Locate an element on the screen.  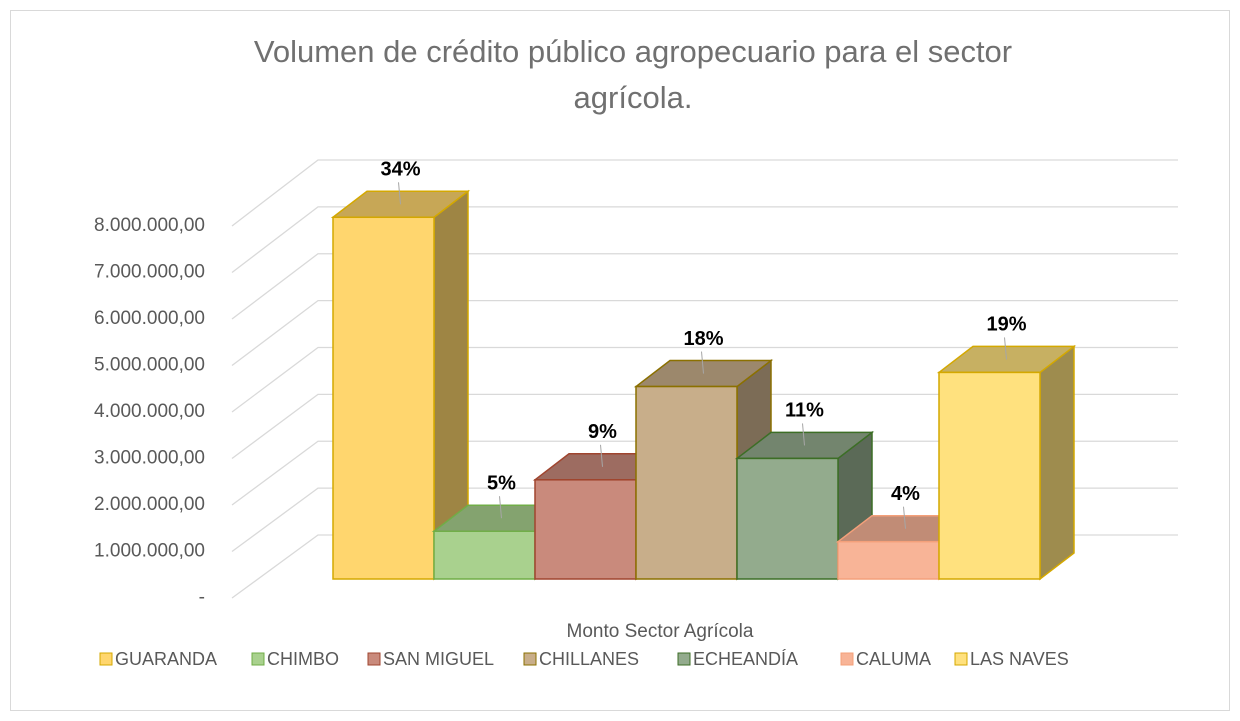
y-tick-label: 8.000.000,00 is located at coordinates (149, 225).